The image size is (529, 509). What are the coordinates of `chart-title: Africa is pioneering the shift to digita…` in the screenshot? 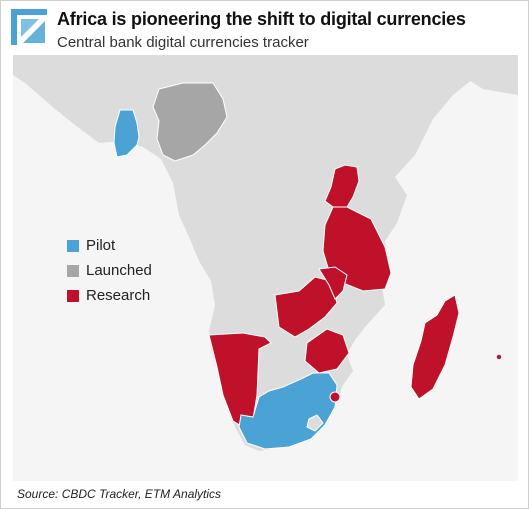 It's located at (261, 19).